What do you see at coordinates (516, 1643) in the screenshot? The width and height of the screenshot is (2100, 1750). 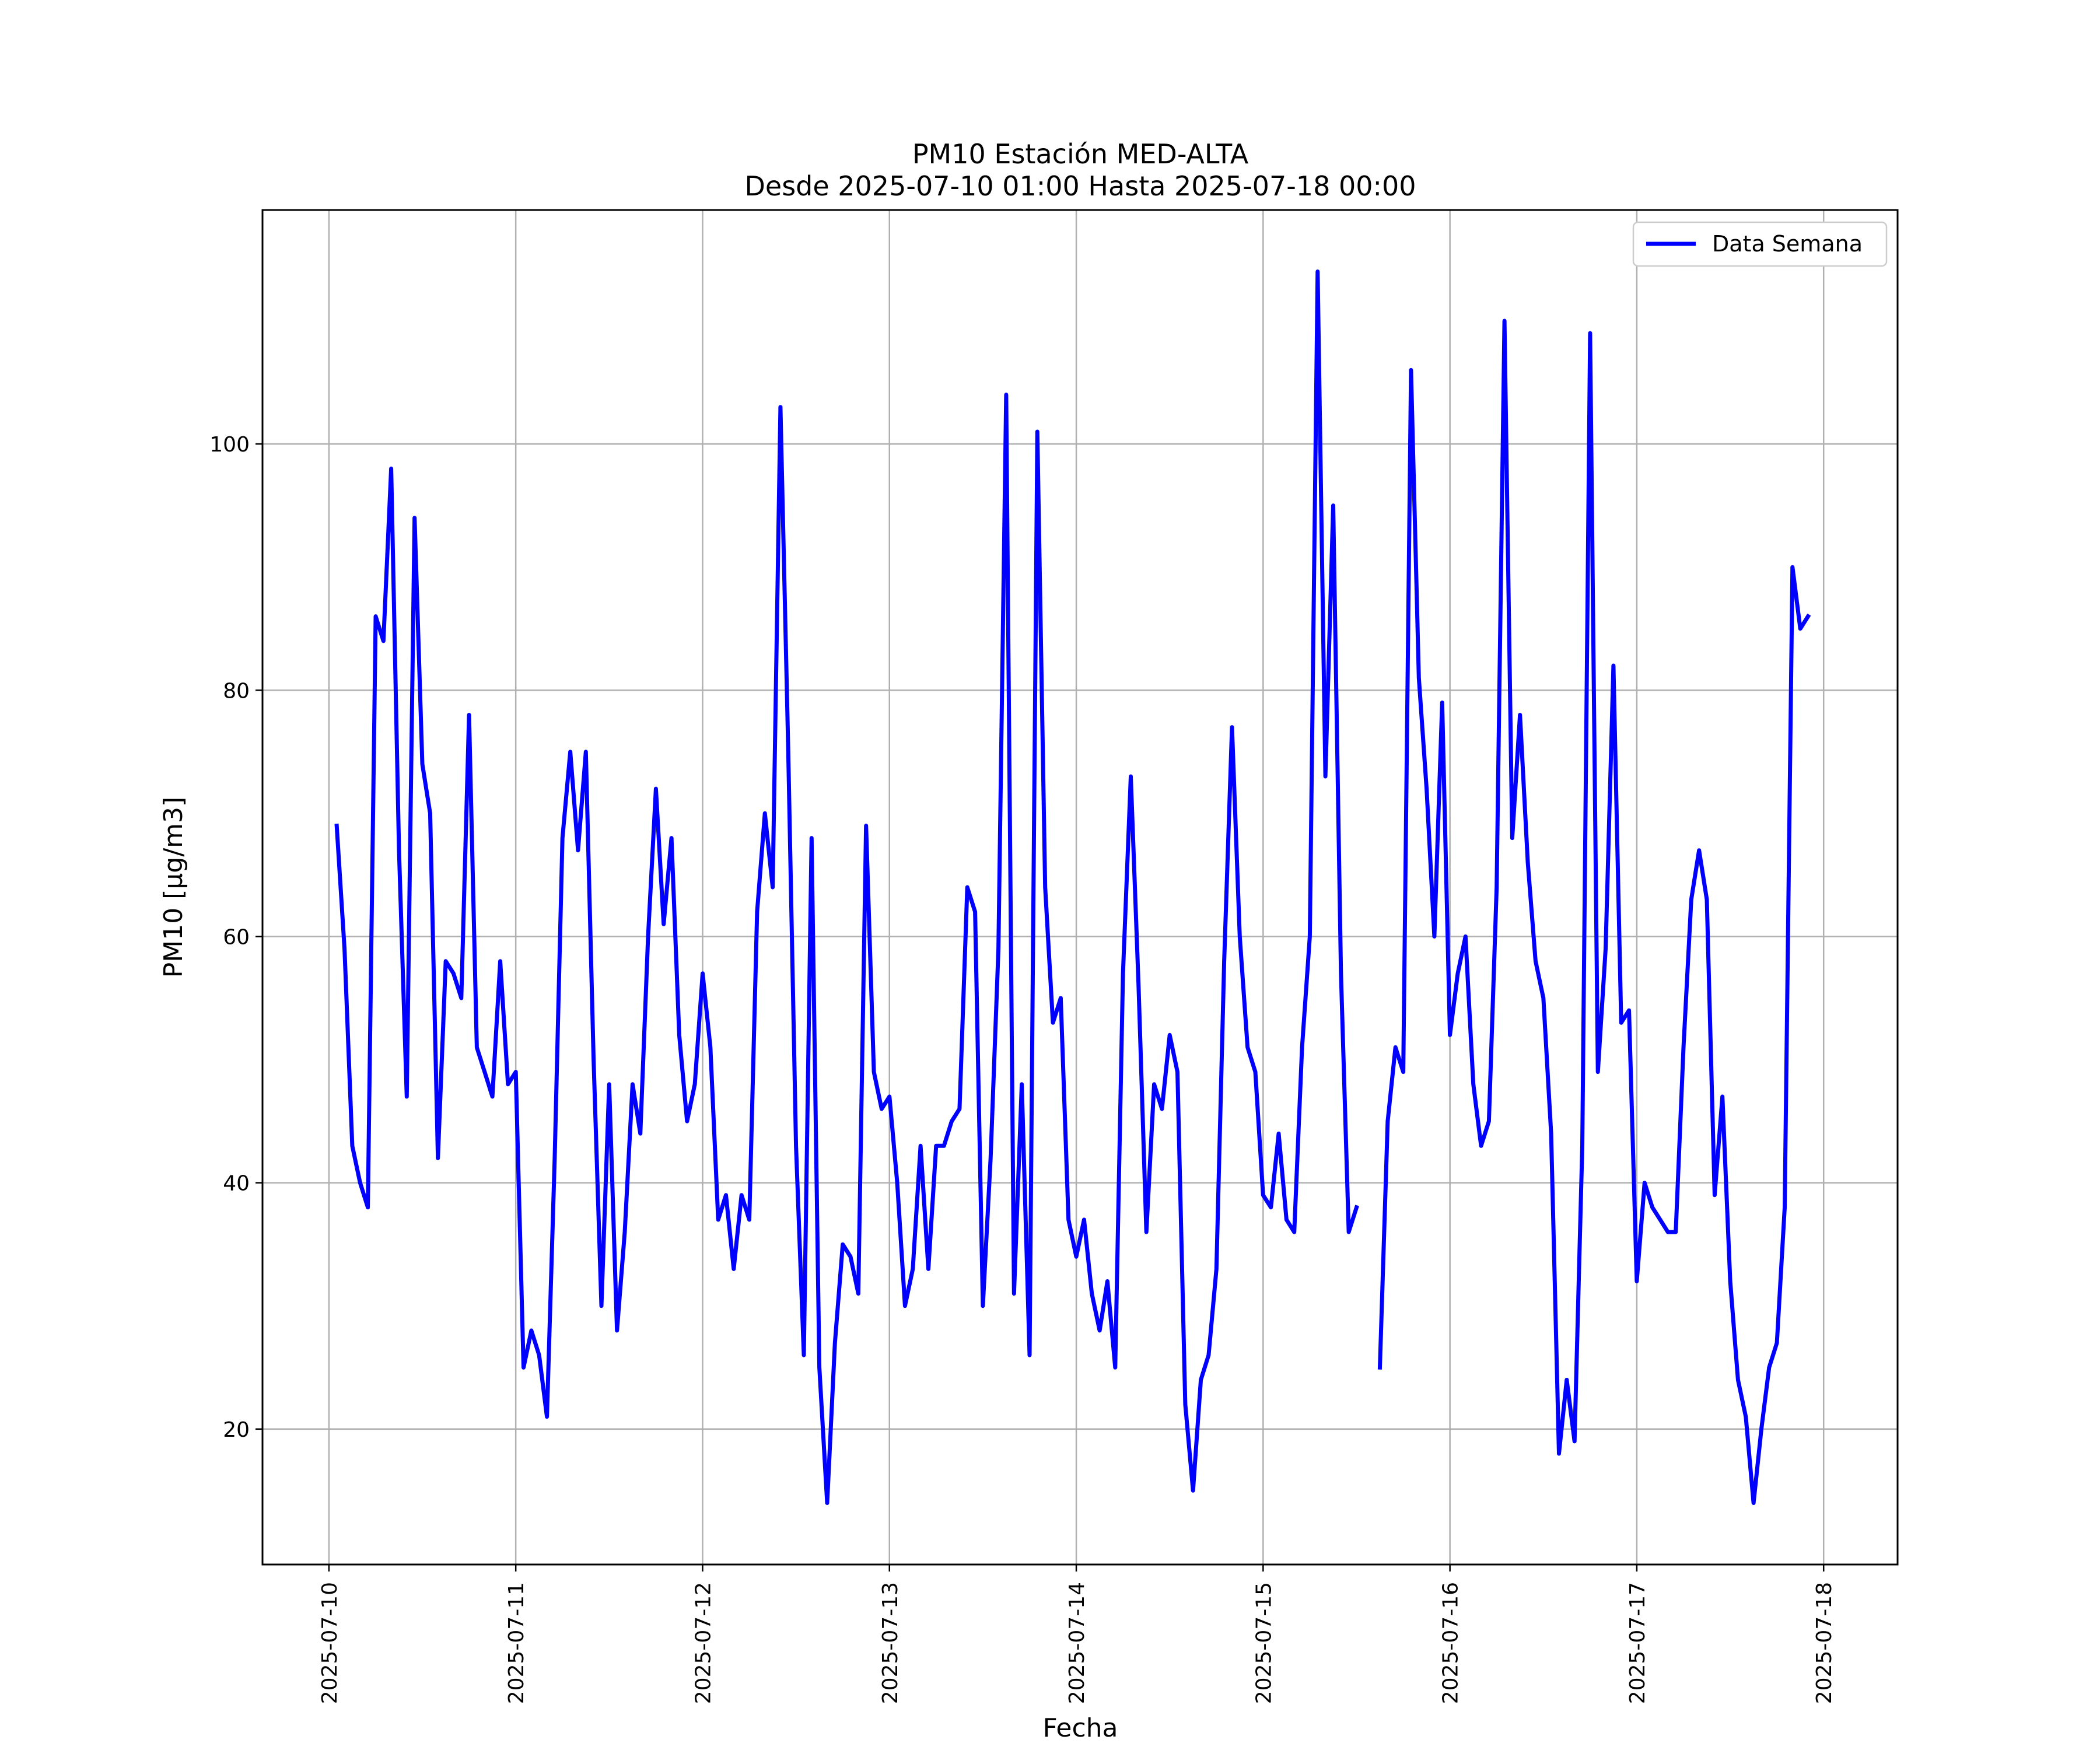 I see `x-tick-label: 2025-07-11` at bounding box center [516, 1643].